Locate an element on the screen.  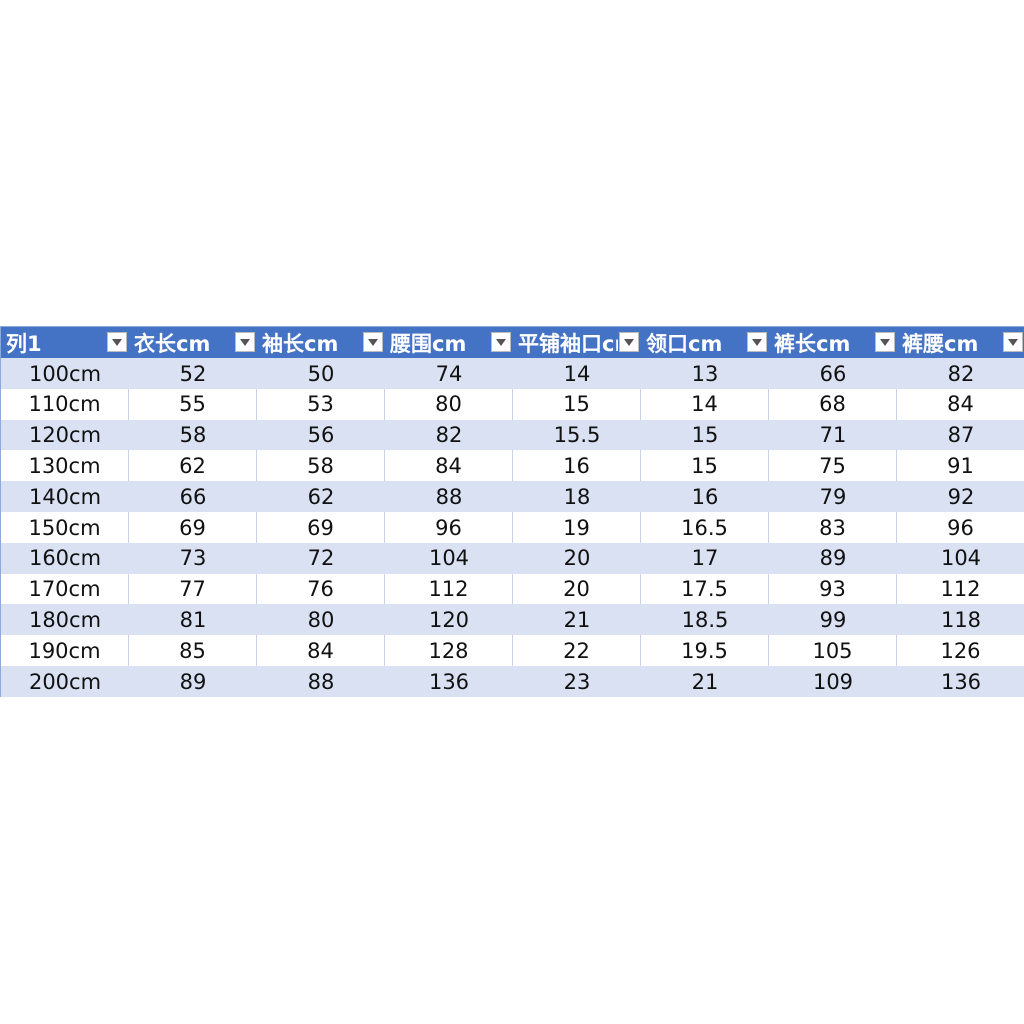
table-cell: 52 is located at coordinates (193, 374).